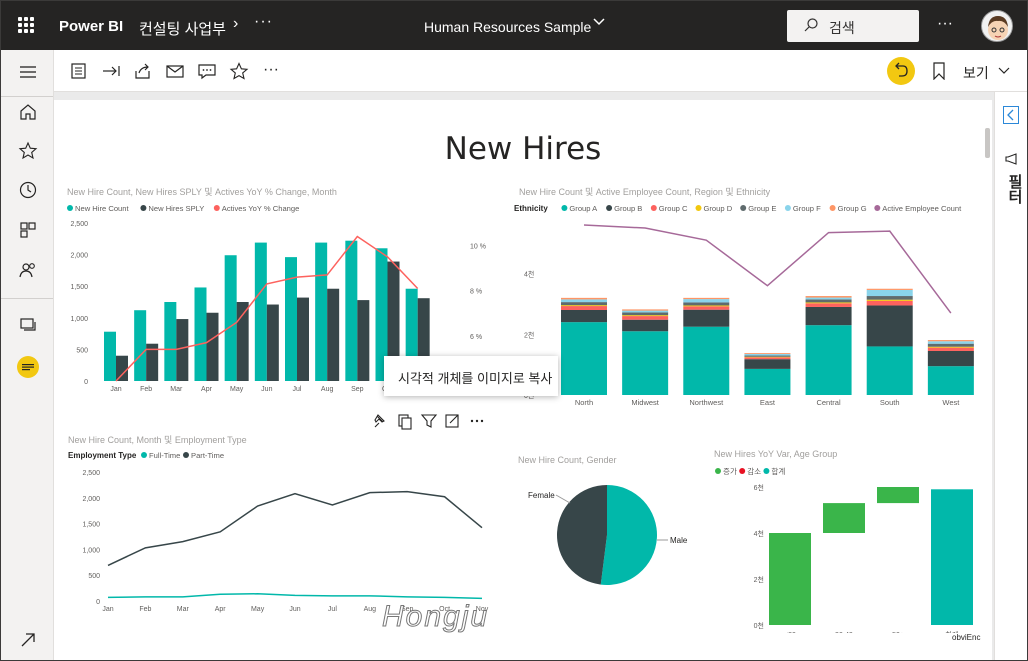 This screenshot has height=661, width=1028. Describe the element at coordinates (28, 151) in the screenshot. I see `favorites-star-icon` at that location.